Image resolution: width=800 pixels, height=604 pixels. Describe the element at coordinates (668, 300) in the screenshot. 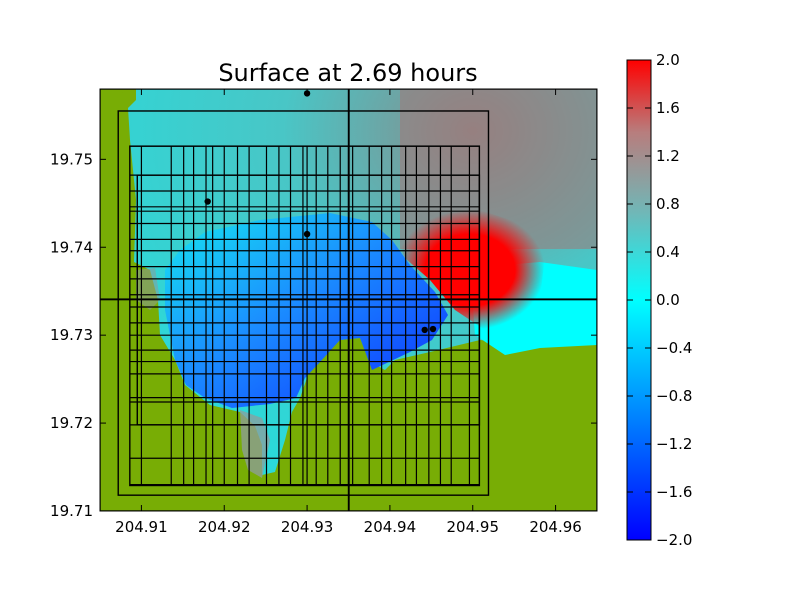

I see `colorbar-tick-label-5: 0.0` at that location.